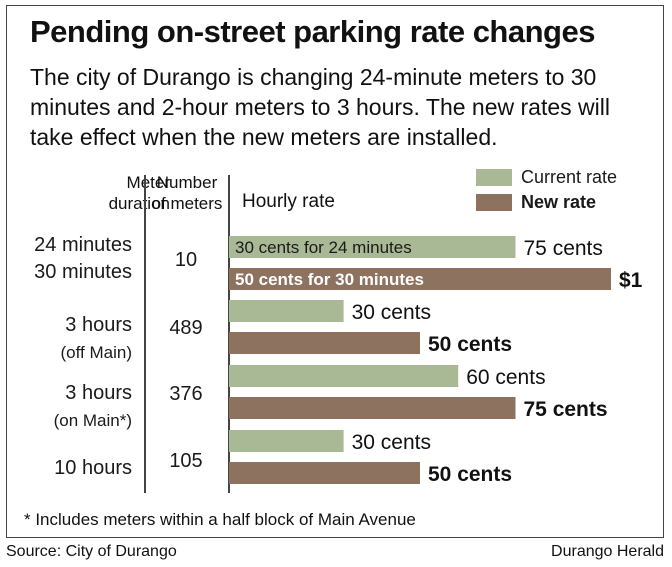 Image resolution: width=672 pixels, height=567 pixels. What do you see at coordinates (187, 203) in the screenshot?
I see `header-number-line2: of meters` at bounding box center [187, 203].